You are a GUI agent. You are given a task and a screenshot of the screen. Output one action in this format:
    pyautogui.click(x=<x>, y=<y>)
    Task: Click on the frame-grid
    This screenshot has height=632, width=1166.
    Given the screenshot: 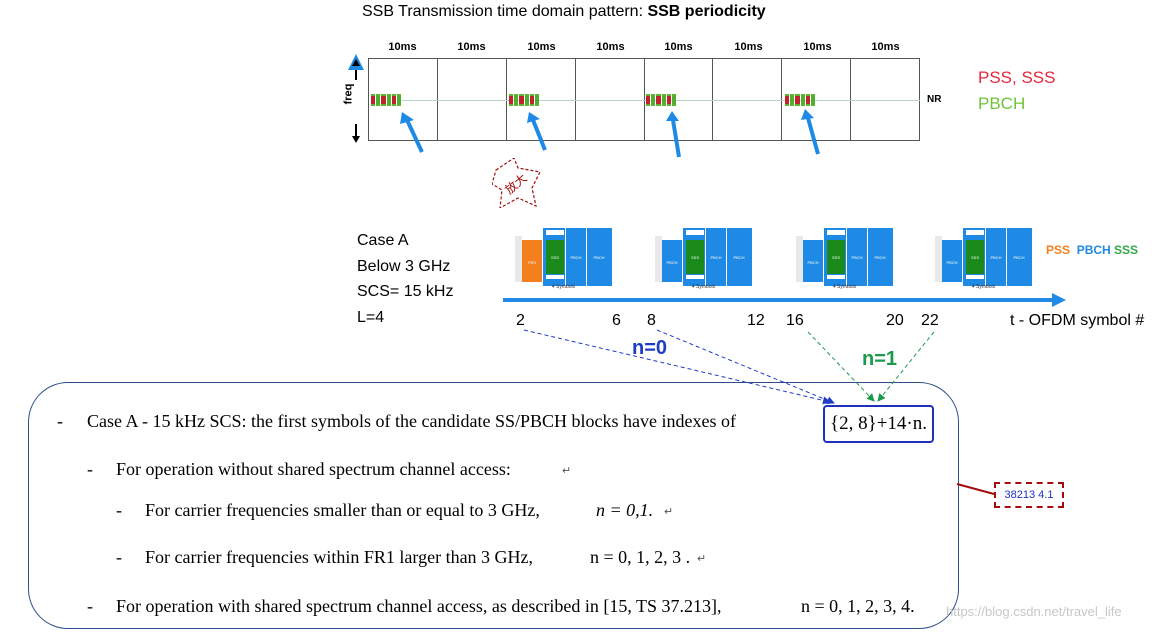 What is the action you would take?
    pyautogui.click(x=644, y=99)
    